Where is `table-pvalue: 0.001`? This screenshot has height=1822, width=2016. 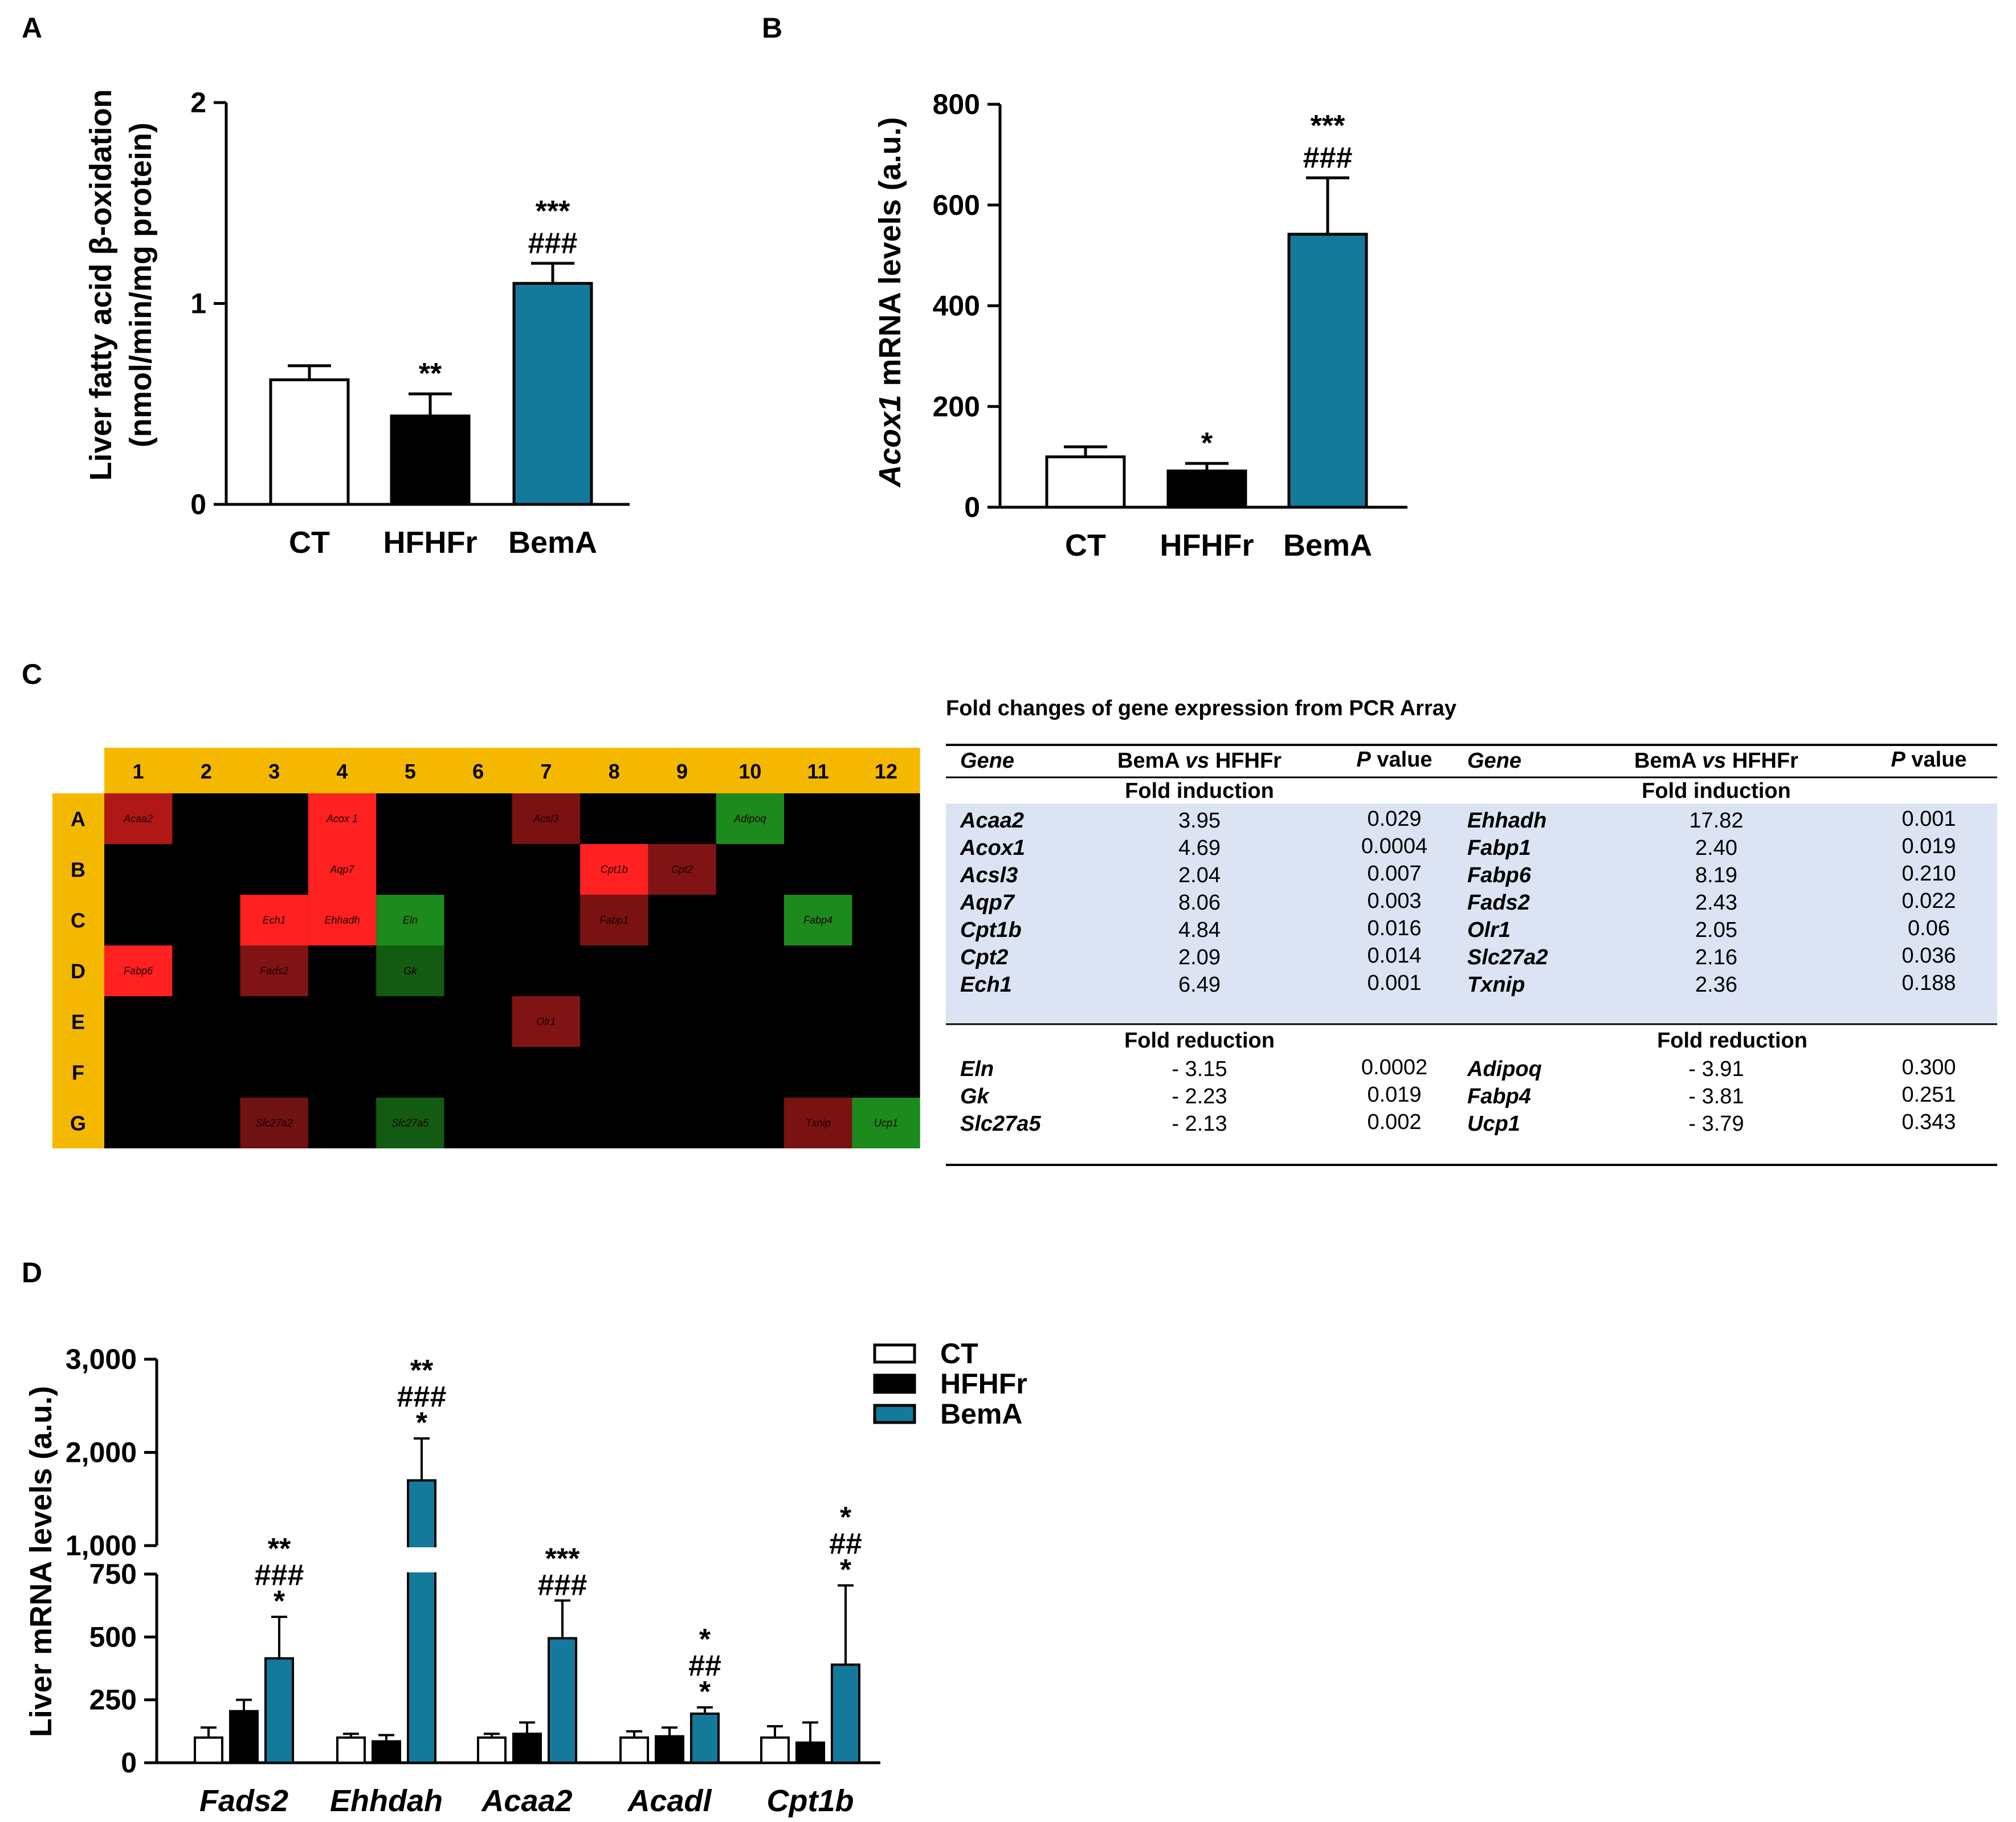
table-pvalue: 0.001 is located at coordinates (1394, 983).